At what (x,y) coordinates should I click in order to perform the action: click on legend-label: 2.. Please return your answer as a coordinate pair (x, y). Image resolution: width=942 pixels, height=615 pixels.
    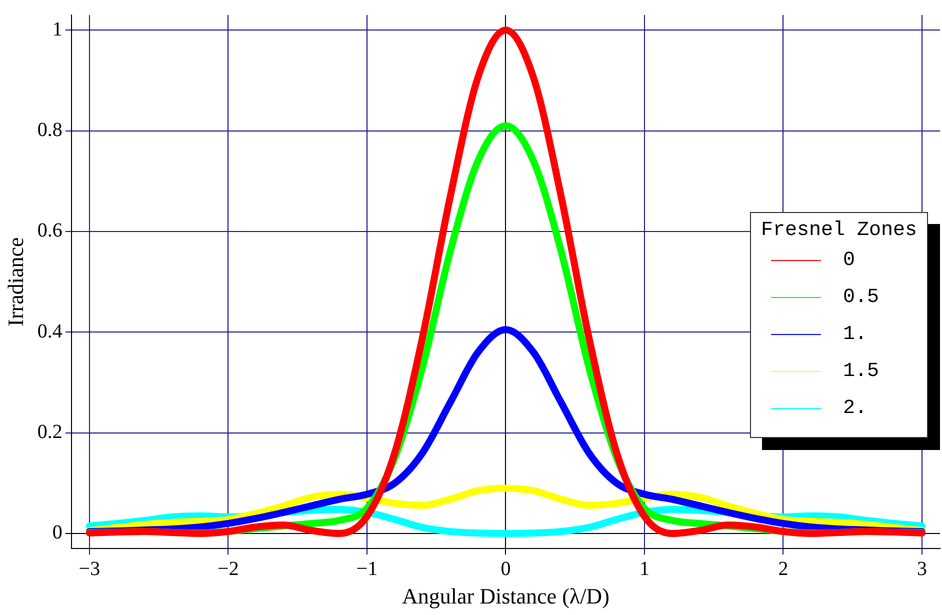
    Looking at the image, I should click on (854, 408).